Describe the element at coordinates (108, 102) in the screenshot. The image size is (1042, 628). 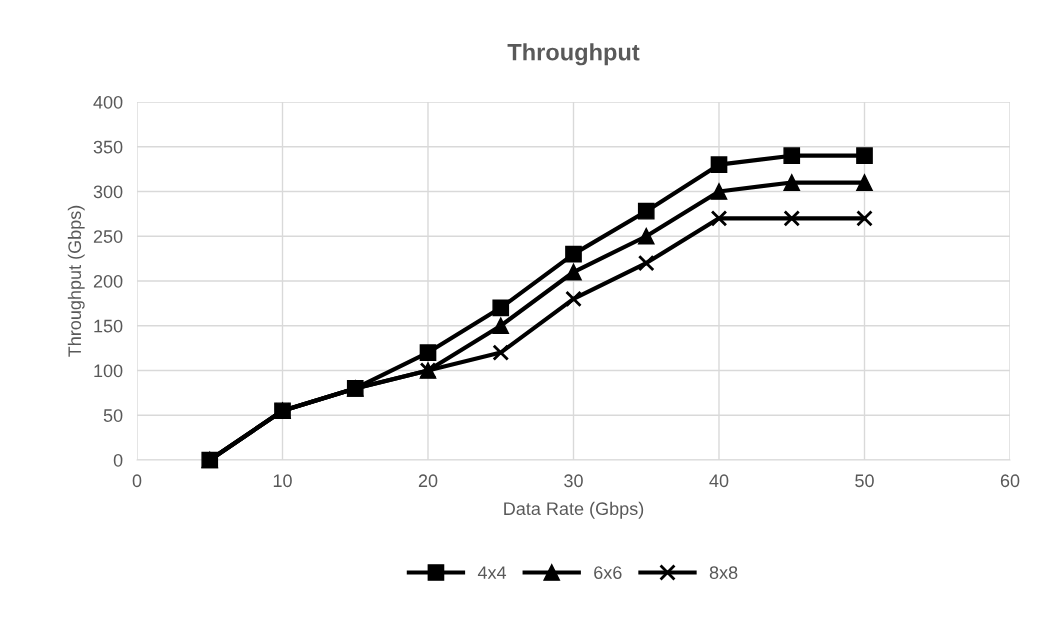
I see `y-tick-label: 400` at that location.